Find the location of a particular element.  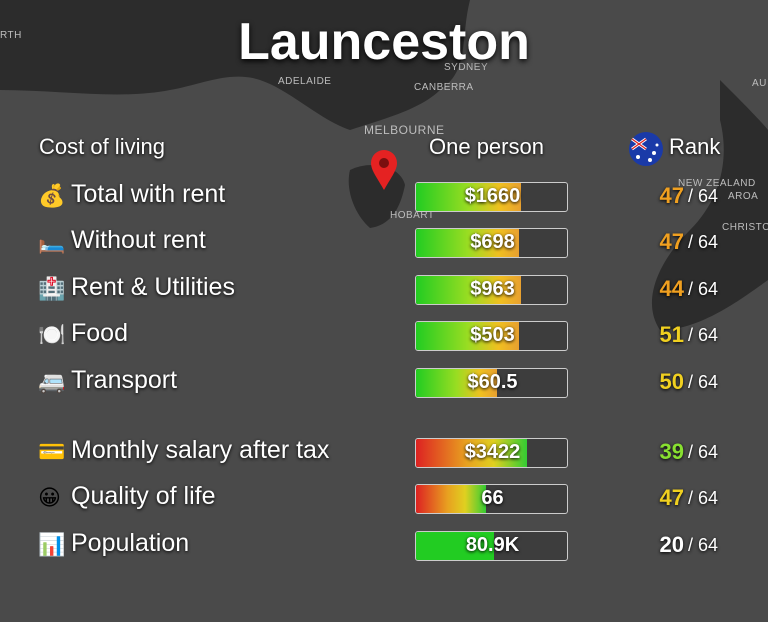

rank: 39 is located at coordinates (671, 451).